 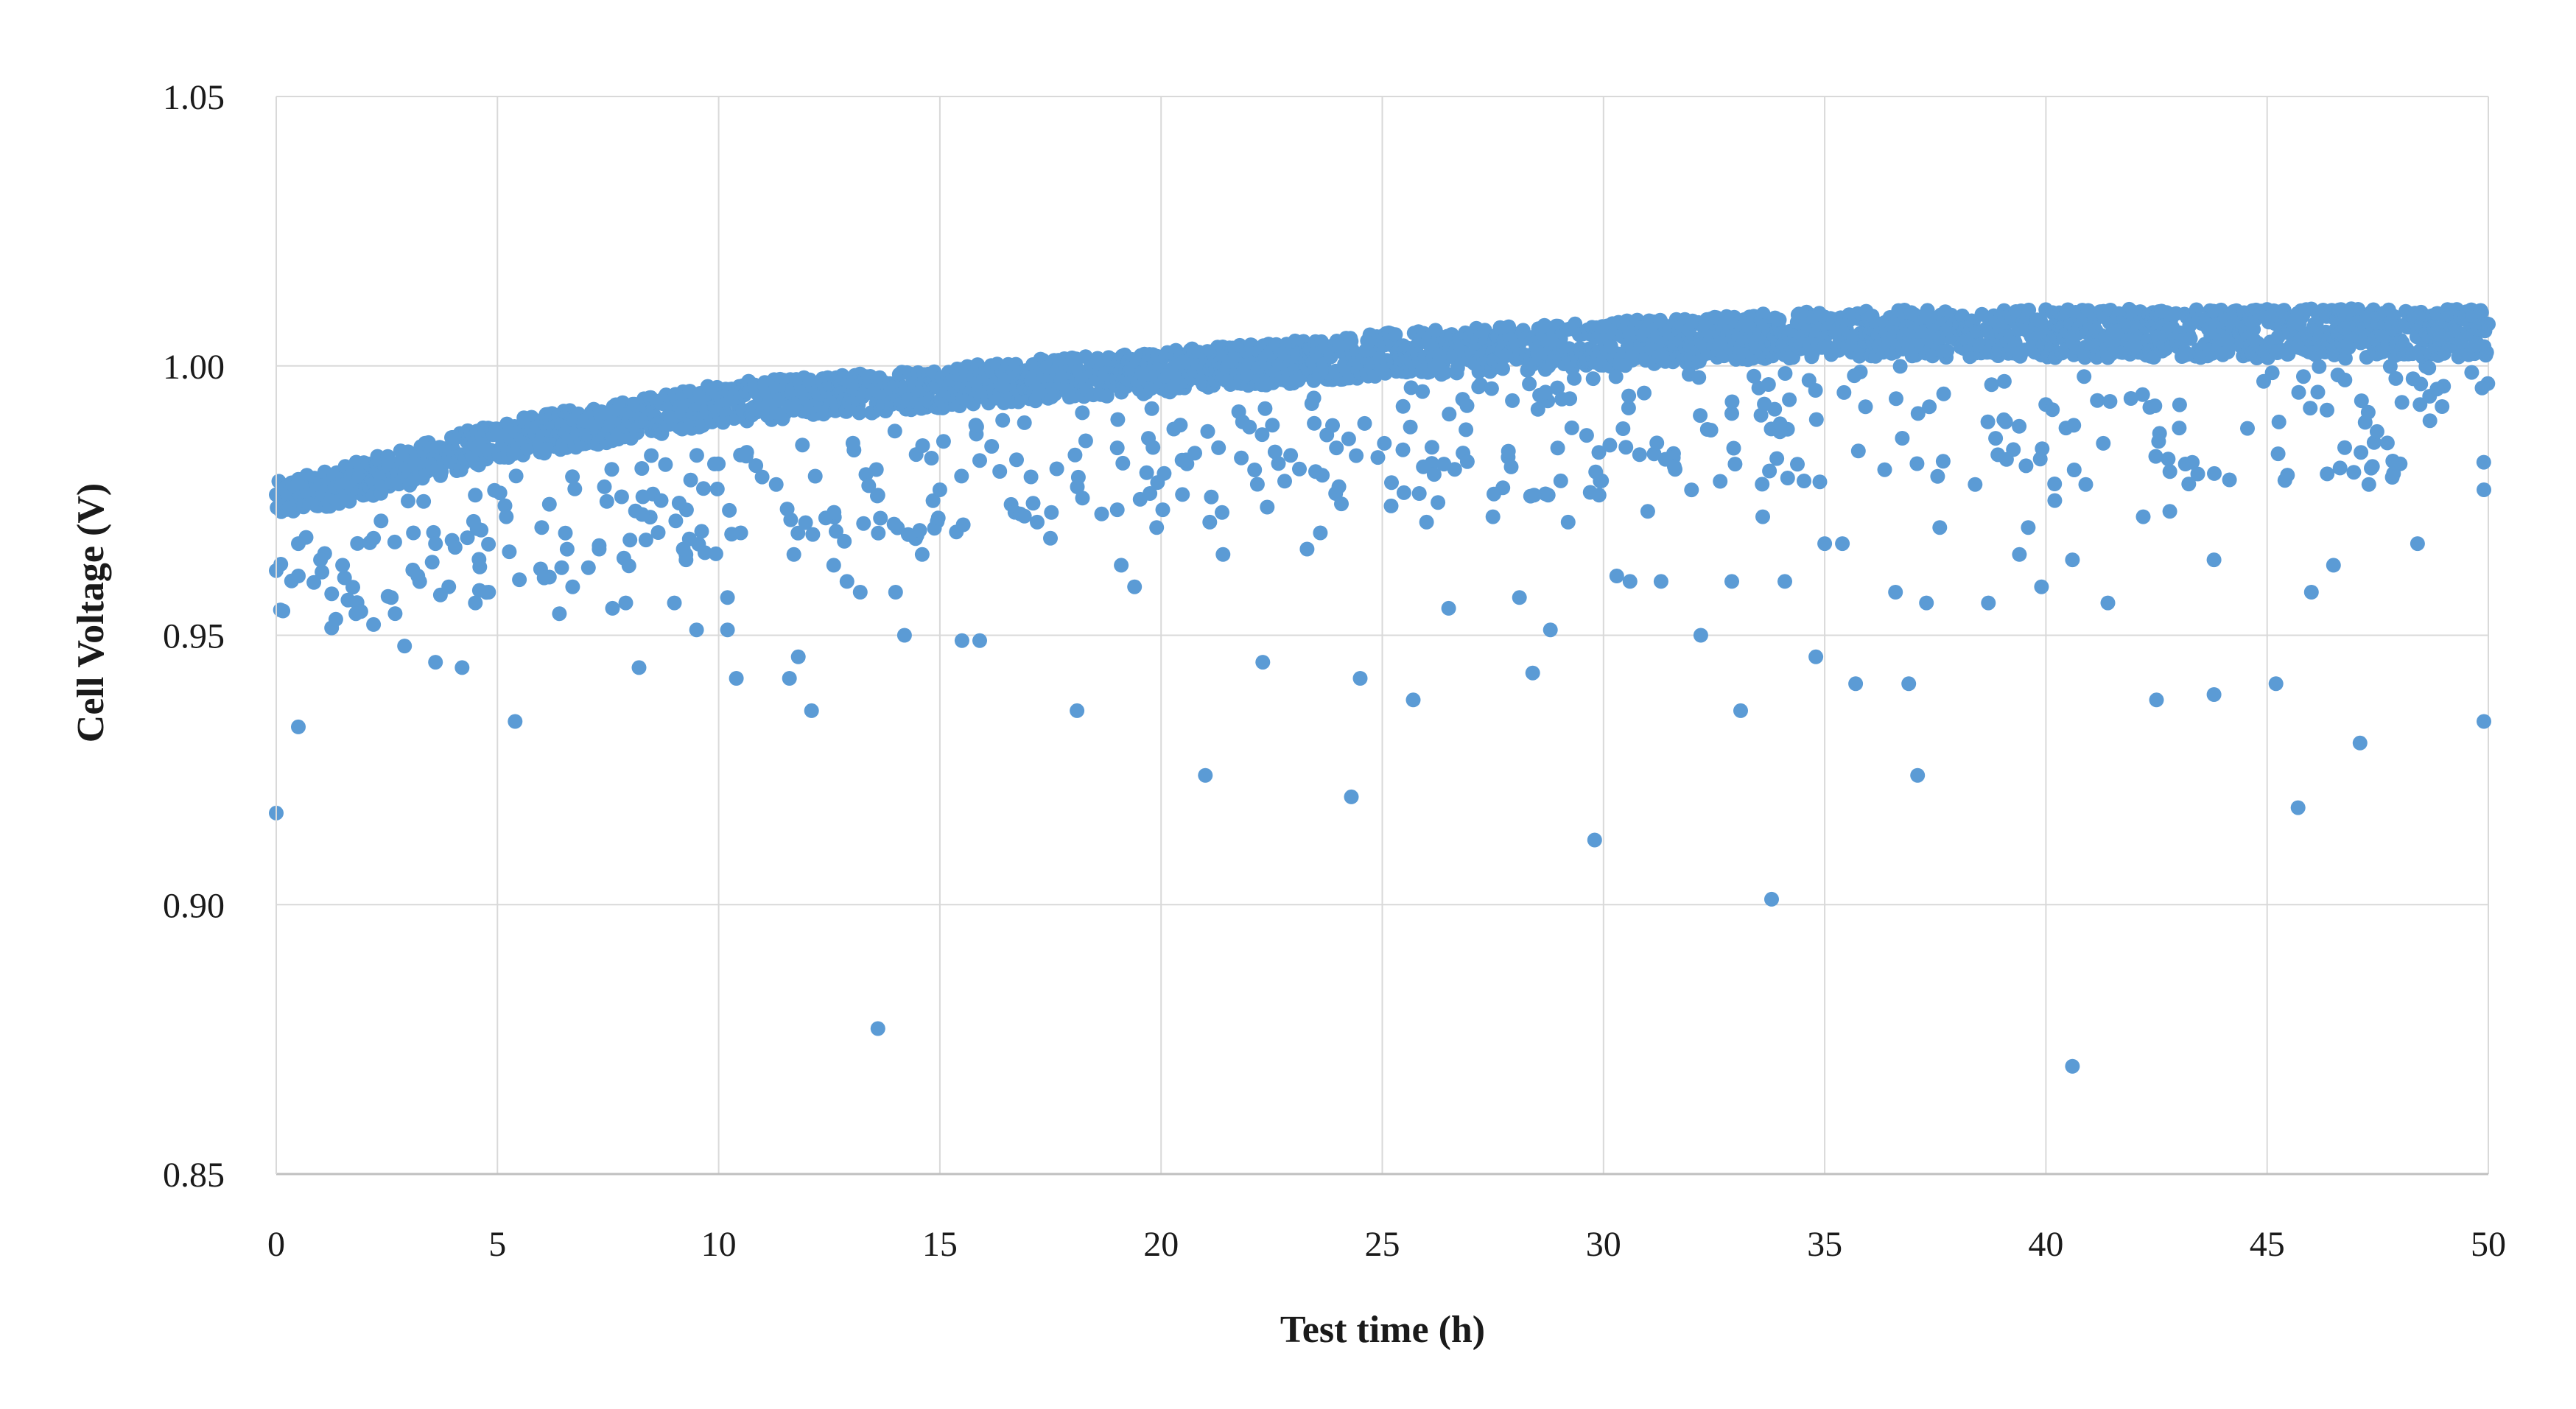 What do you see at coordinates (2488, 1244) in the screenshot?
I see `x-tick-label: 50` at bounding box center [2488, 1244].